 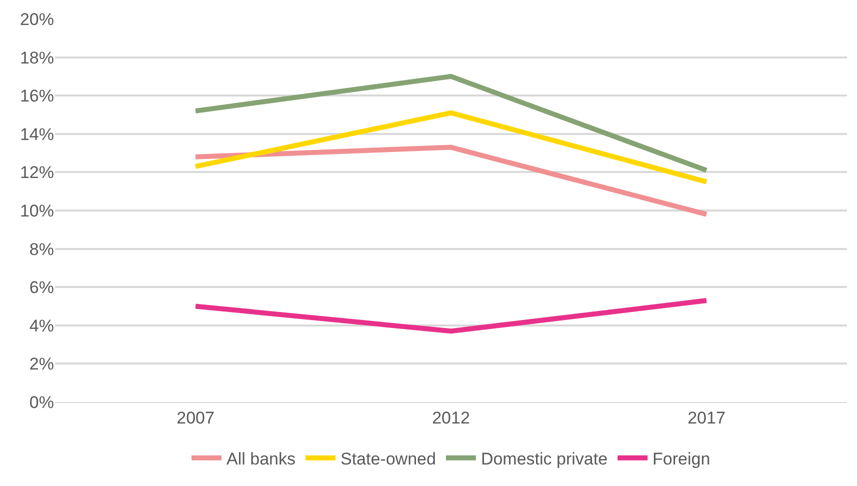 What do you see at coordinates (41, 326) in the screenshot?
I see `y-tick-label: 4%` at bounding box center [41, 326].